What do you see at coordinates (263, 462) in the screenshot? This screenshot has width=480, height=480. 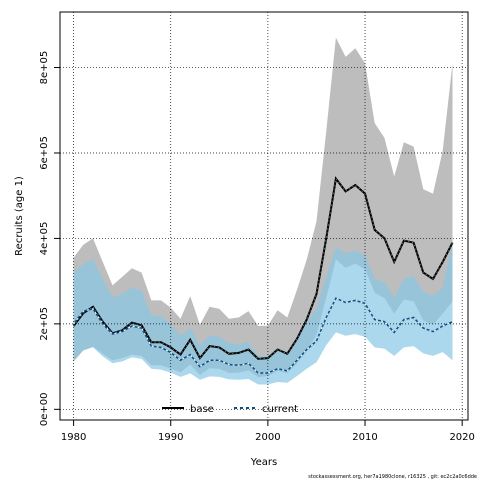 I see `x-axis-title: Years` at bounding box center [263, 462].